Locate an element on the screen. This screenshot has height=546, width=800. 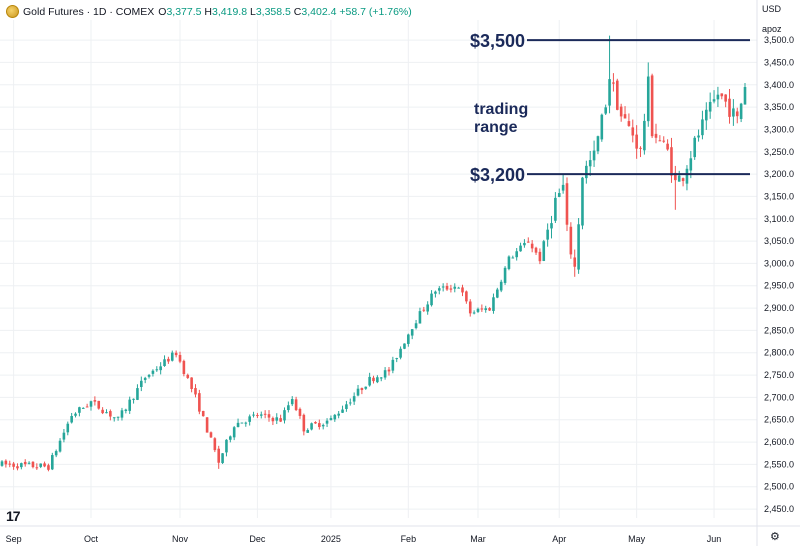
x-tick-label: Nov is located at coordinates (180, 539).